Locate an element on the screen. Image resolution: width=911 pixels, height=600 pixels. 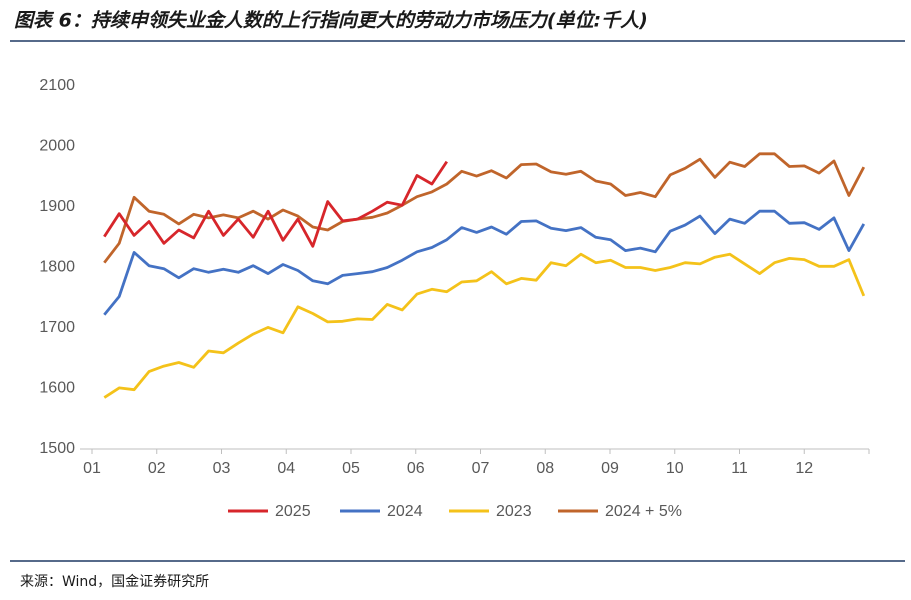
x-tick-label: 08 is located at coordinates (545, 468).